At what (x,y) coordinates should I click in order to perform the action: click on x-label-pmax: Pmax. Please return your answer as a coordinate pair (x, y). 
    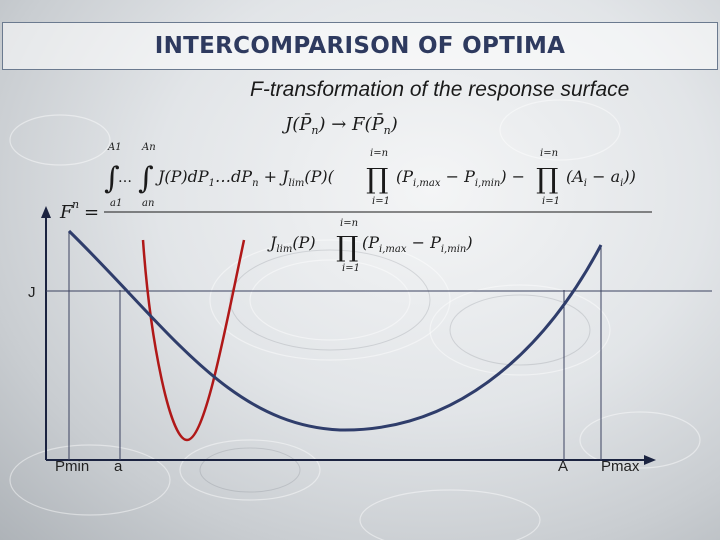
    Looking at the image, I should click on (620, 466).